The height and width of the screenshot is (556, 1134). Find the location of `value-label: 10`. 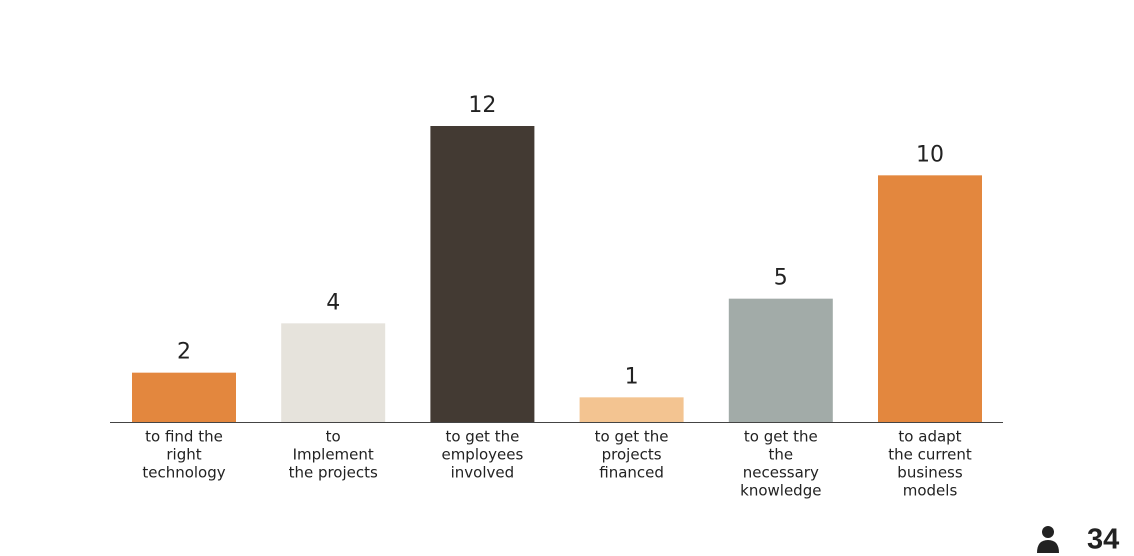

value-label: 10 is located at coordinates (930, 154).